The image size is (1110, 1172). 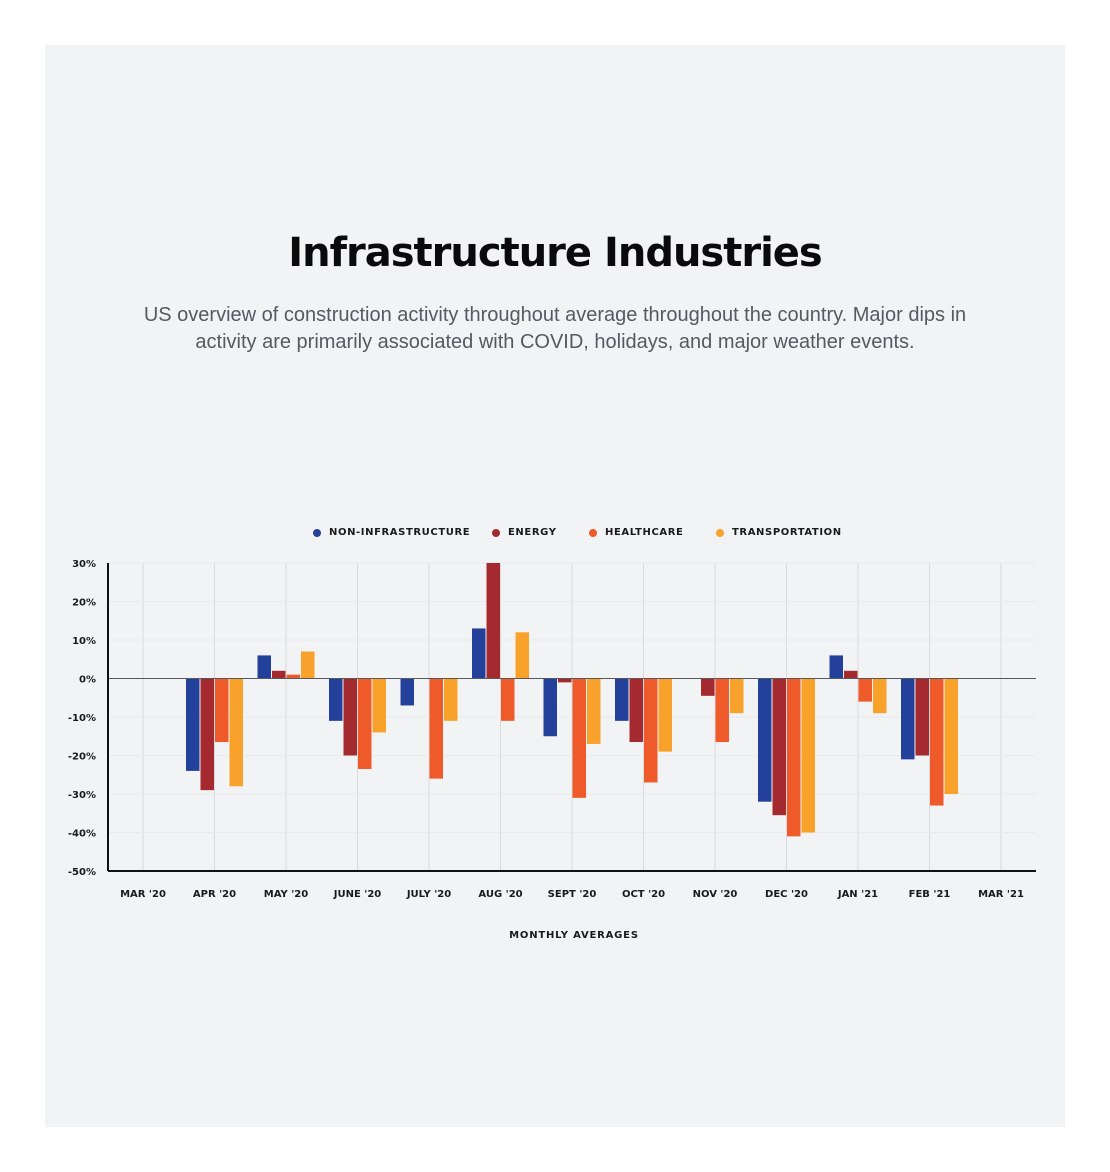 I want to click on legend-swatch-healthcare, so click(x=593, y=532).